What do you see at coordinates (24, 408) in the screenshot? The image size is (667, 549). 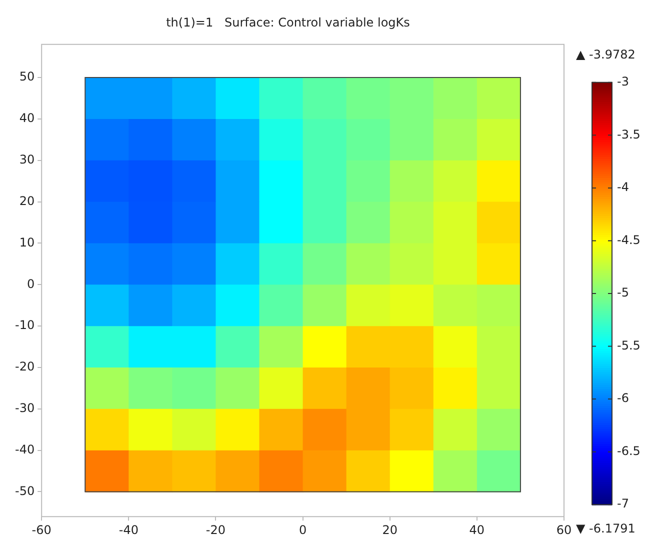 I see `y-tick-label: -30` at bounding box center [24, 408].